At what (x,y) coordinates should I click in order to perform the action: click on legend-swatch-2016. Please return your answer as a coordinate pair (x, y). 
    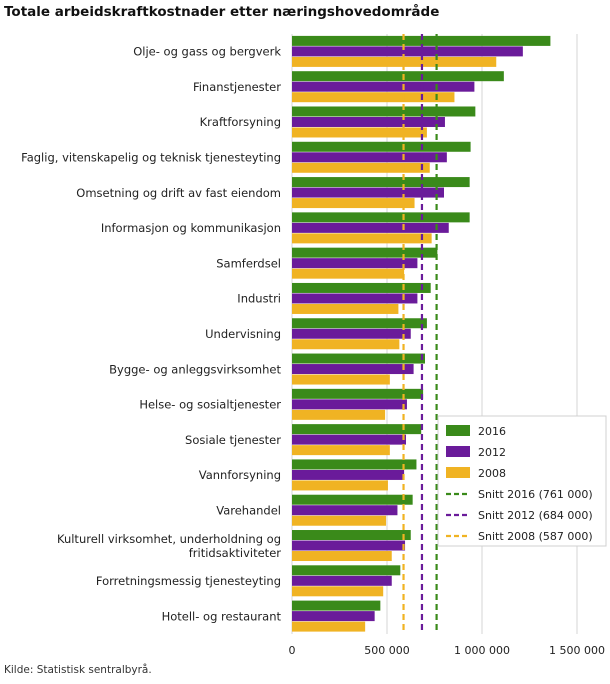
    Looking at the image, I should click on (458, 430).